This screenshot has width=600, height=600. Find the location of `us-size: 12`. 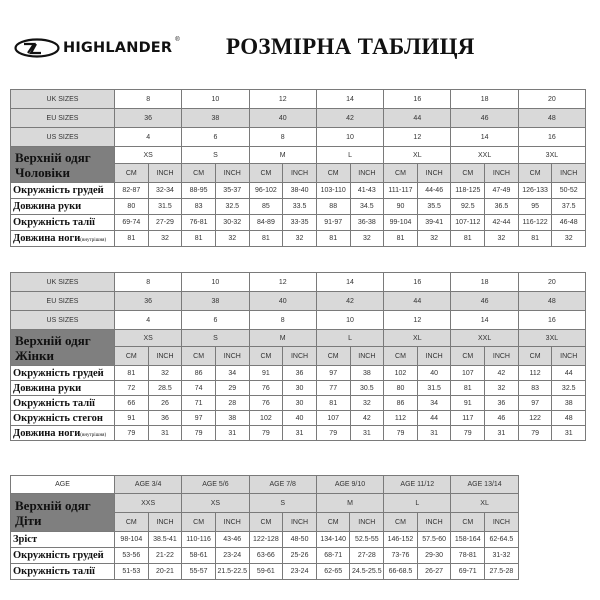

us-size: 12 is located at coordinates (417, 320).